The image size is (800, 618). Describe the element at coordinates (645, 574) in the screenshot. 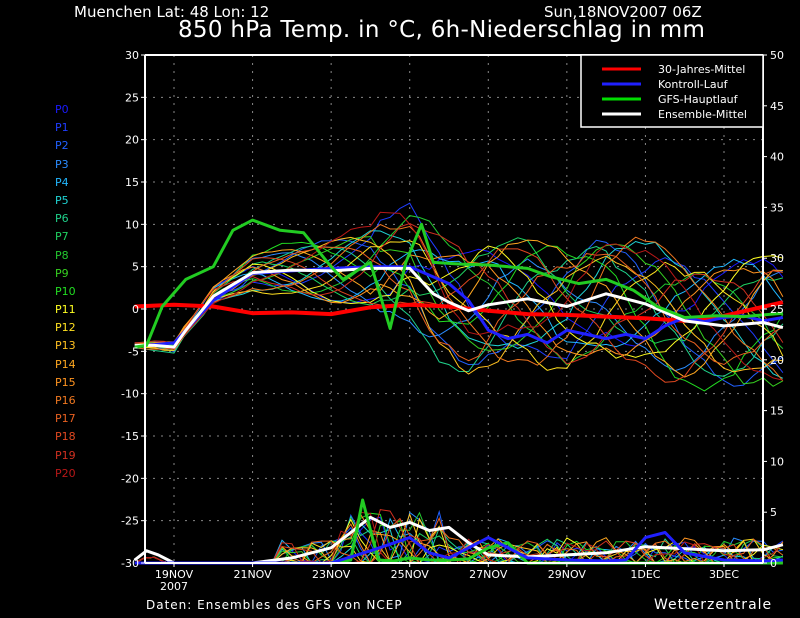

I see `x-tick-label: 1DEC` at that location.